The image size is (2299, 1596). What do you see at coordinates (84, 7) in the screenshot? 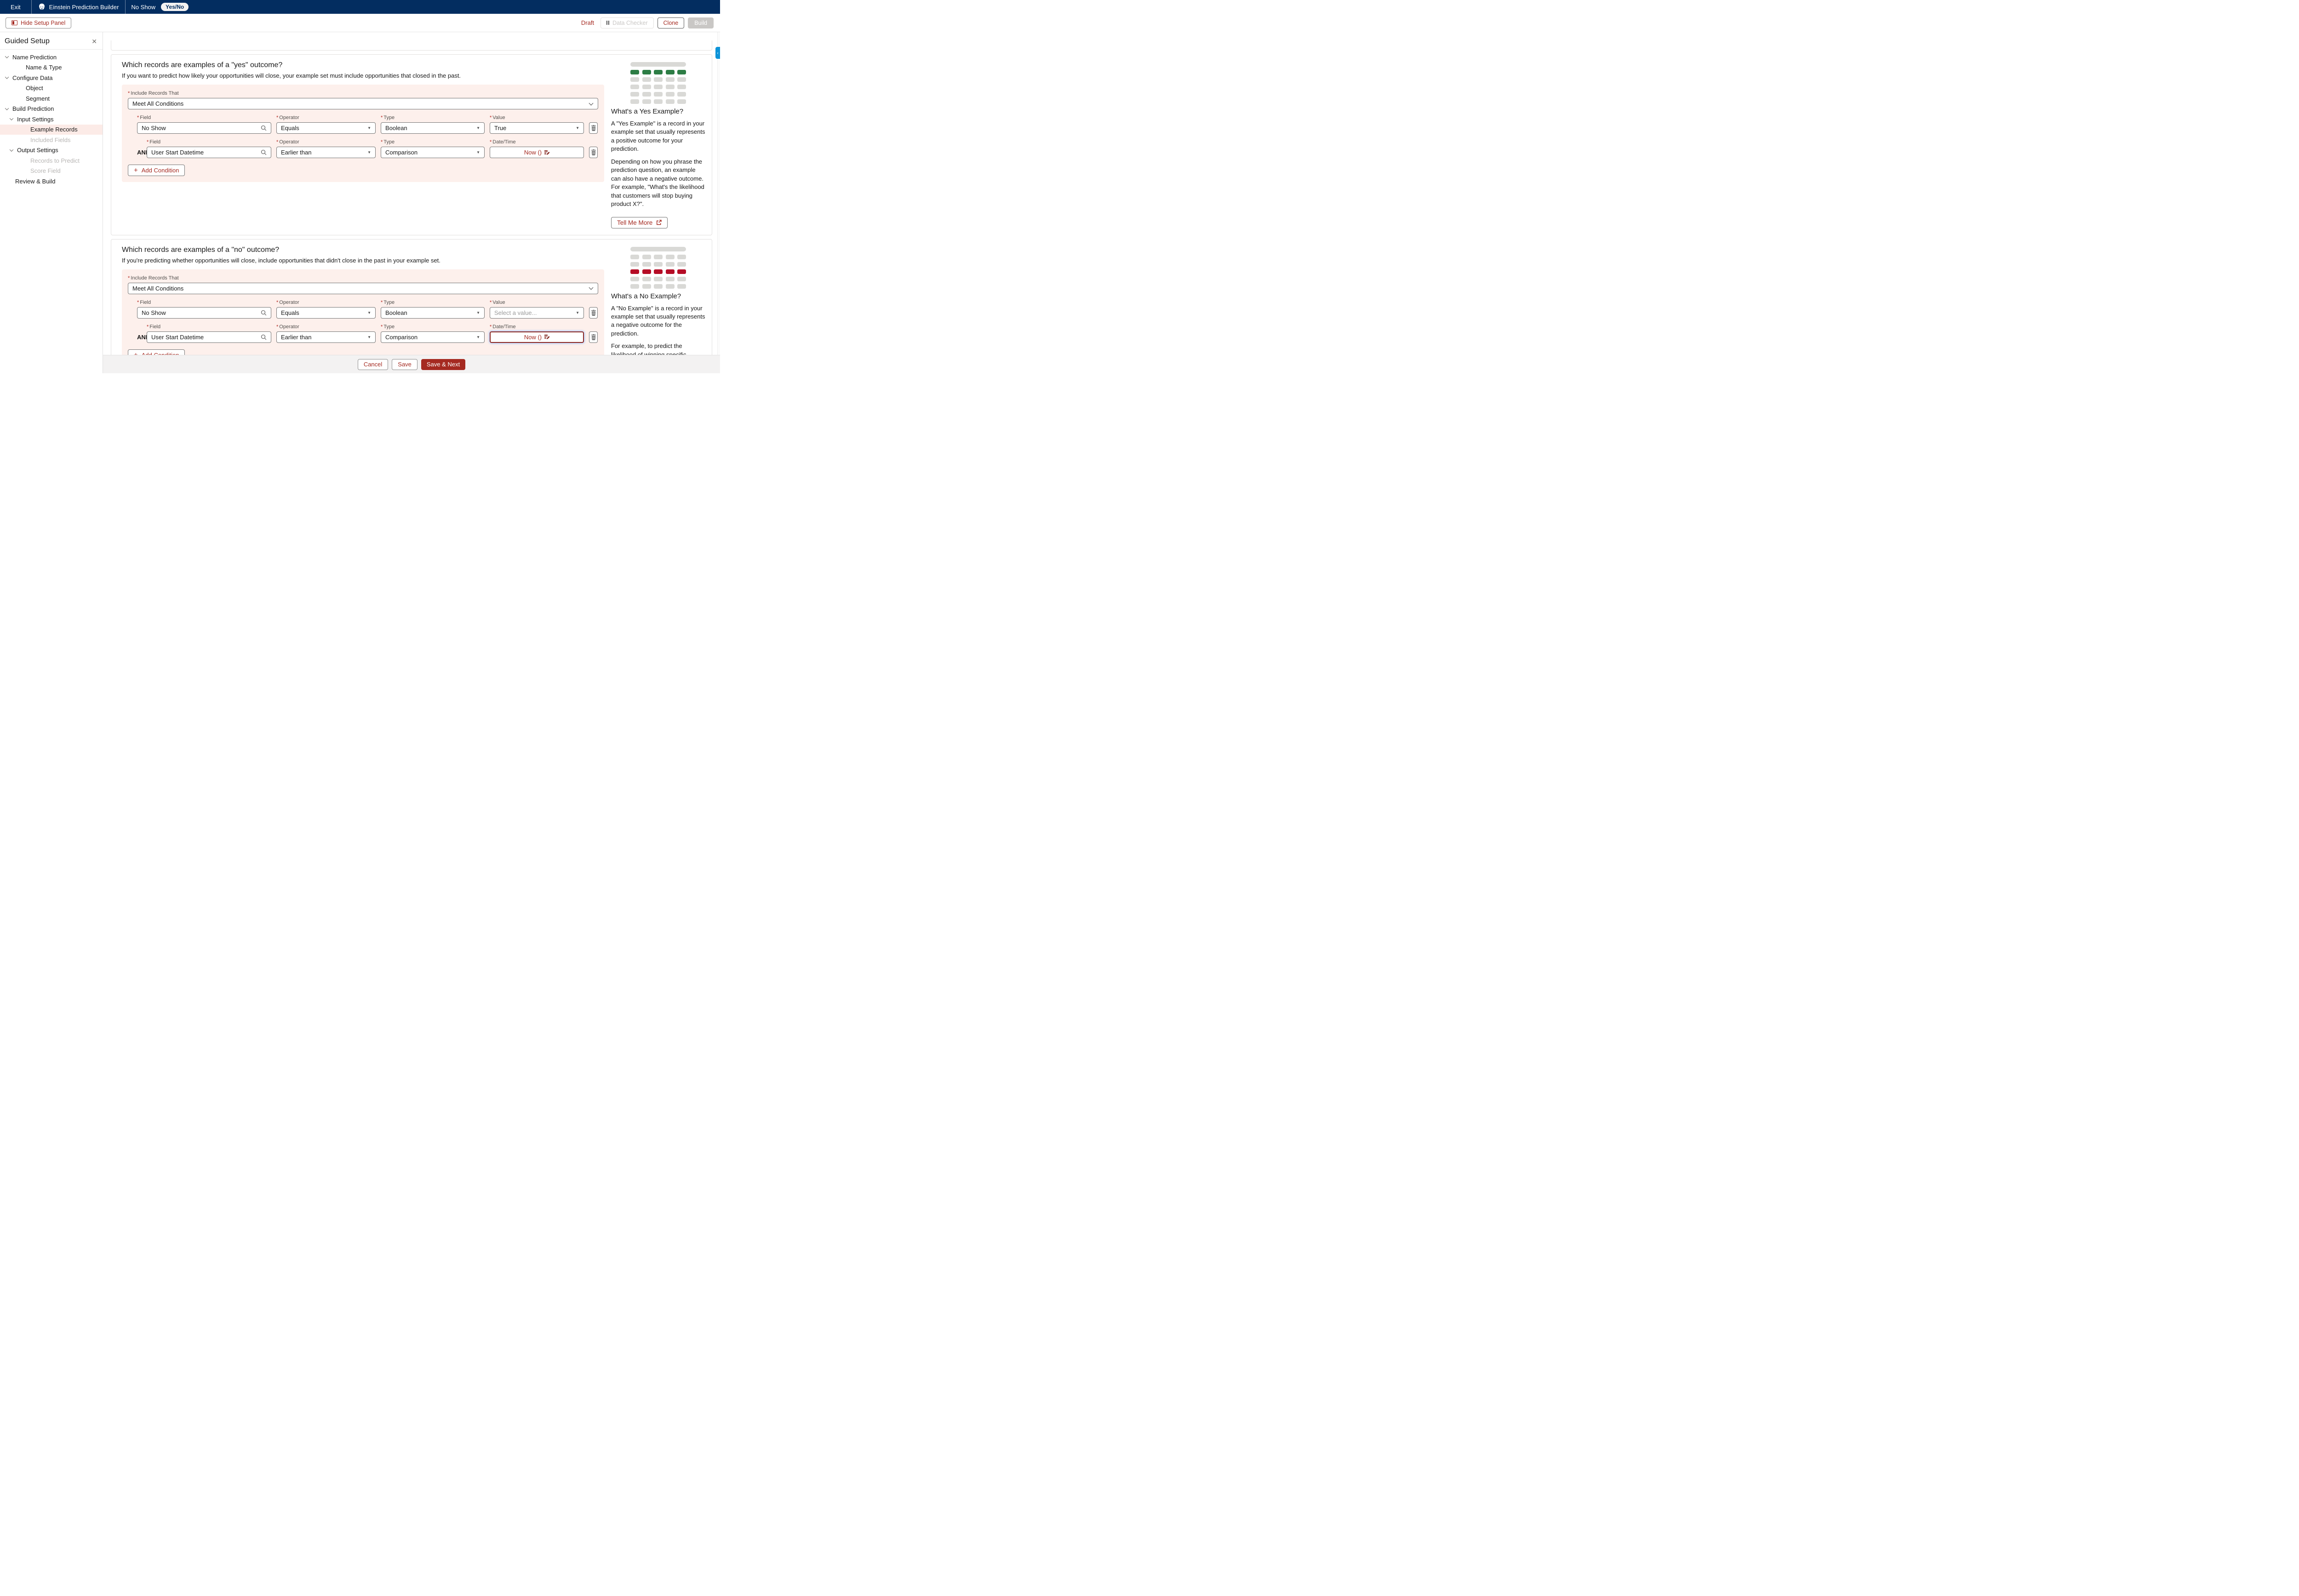
I see `app-title: Einstein Prediction Builder` at bounding box center [84, 7].